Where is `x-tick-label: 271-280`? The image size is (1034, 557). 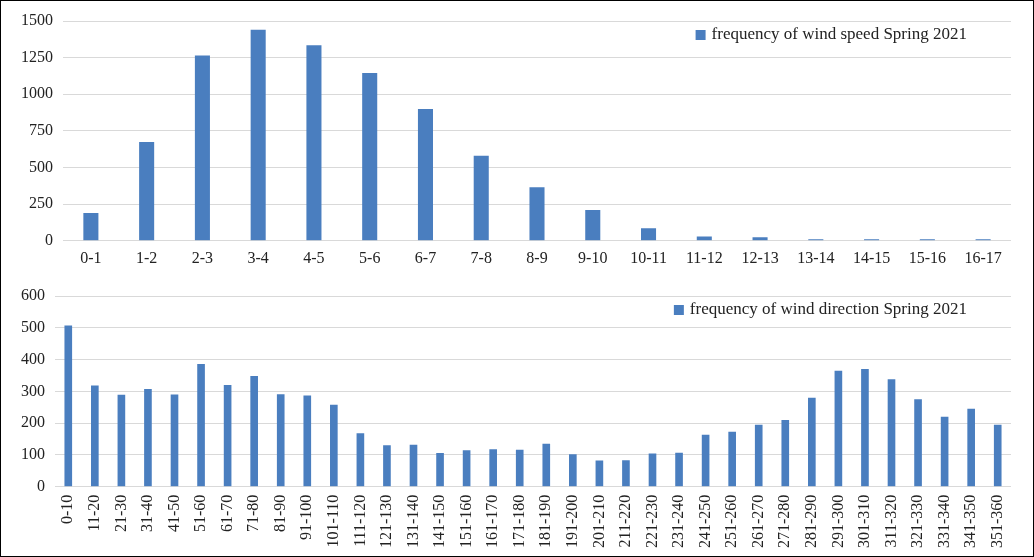 x-tick-label: 271-280 is located at coordinates (784, 521).